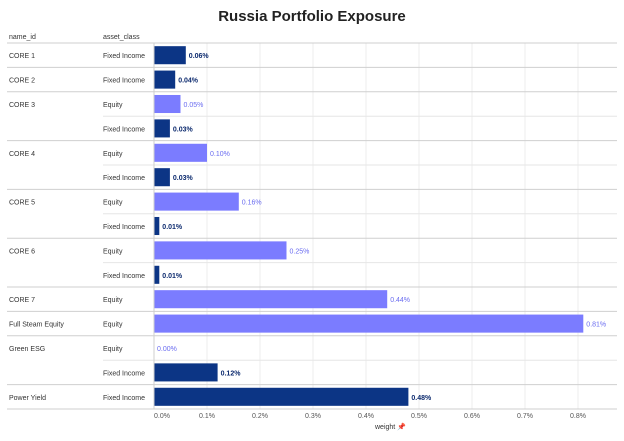 The width and height of the screenshot is (624, 441). Describe the element at coordinates (22, 203) in the screenshot. I see `group-label: CORE 5` at that location.